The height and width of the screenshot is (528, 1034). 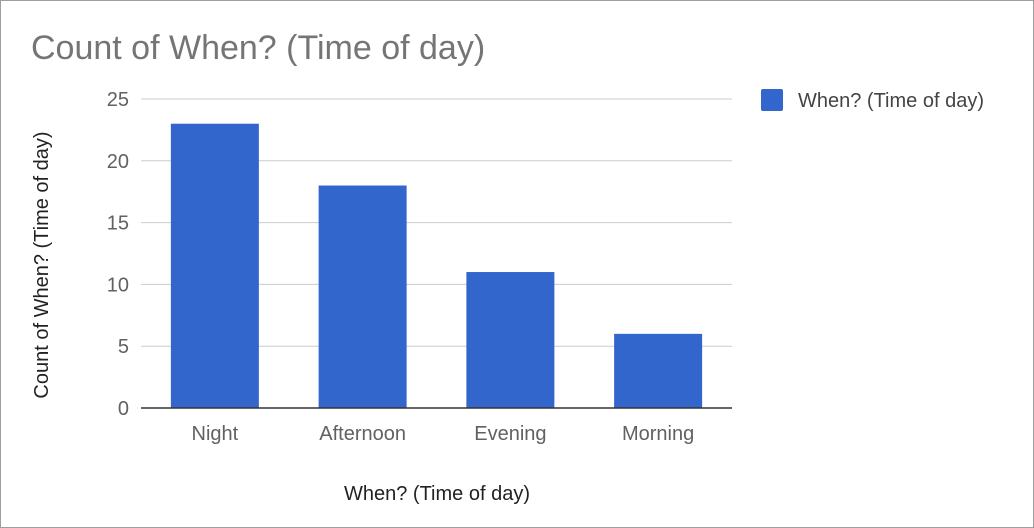 What do you see at coordinates (510, 340) in the screenshot?
I see `bar-evening` at bounding box center [510, 340].